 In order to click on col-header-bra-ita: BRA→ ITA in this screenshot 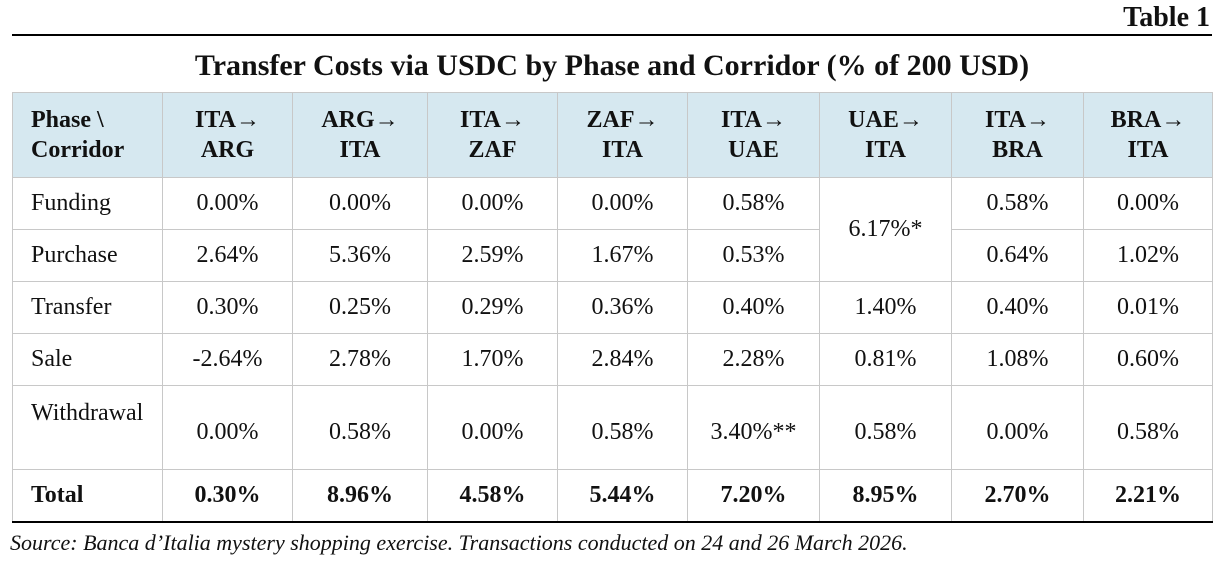, I will do `click(1148, 135)`.